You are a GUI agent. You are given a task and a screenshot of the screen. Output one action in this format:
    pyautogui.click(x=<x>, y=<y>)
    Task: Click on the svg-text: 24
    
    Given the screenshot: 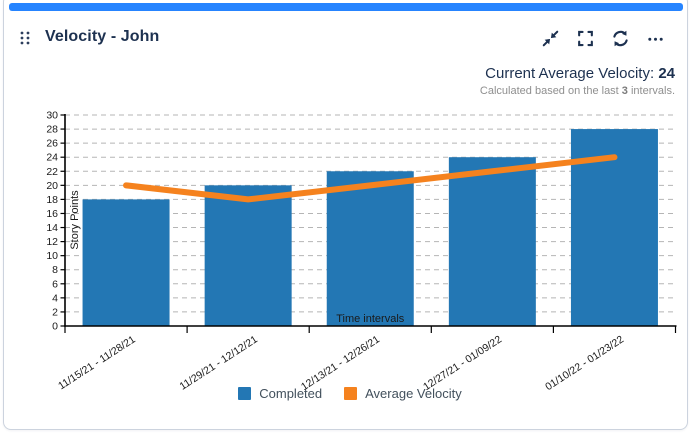 What is the action you would take?
    pyautogui.click(x=52, y=158)
    